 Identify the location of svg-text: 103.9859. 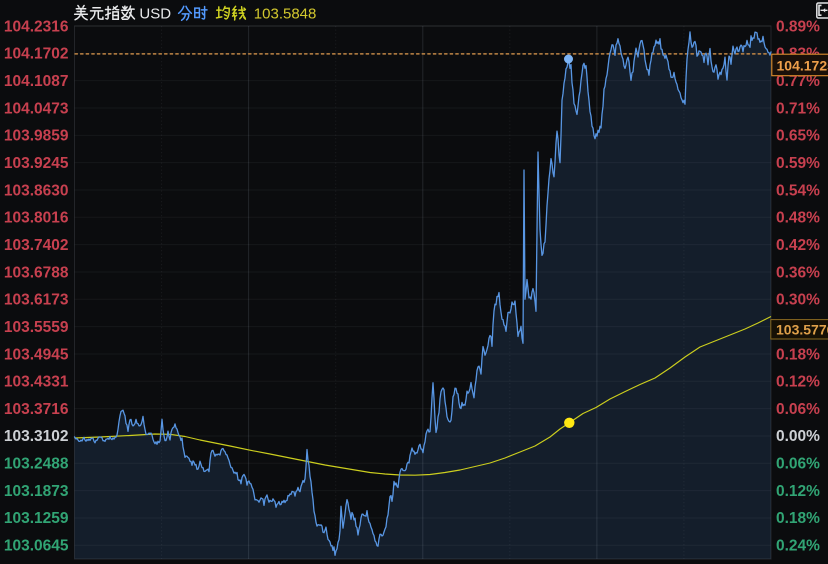
(36, 136).